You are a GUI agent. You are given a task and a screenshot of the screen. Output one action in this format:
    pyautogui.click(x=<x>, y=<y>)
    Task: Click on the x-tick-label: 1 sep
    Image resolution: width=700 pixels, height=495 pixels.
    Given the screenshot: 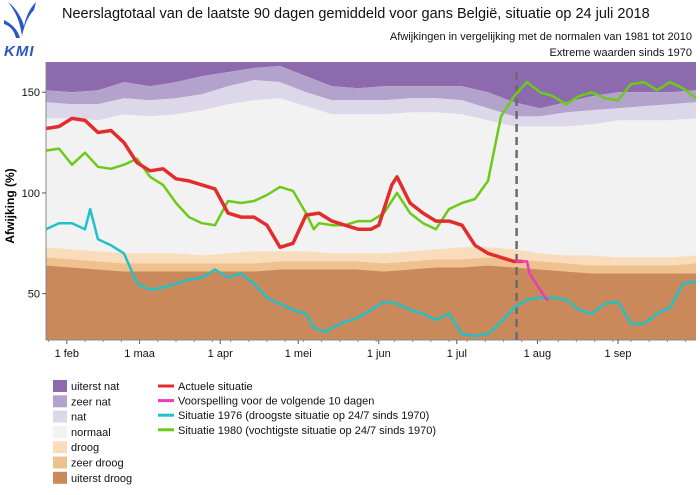 What is the action you would take?
    pyautogui.click(x=618, y=354)
    